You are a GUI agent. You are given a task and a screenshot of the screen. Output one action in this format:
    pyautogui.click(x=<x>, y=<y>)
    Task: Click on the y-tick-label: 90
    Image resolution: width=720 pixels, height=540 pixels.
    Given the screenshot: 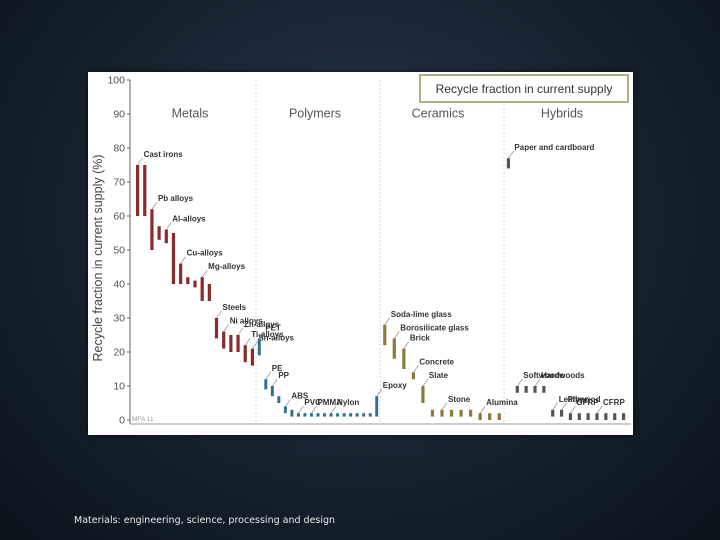 What is the action you would take?
    pyautogui.click(x=119, y=115)
    